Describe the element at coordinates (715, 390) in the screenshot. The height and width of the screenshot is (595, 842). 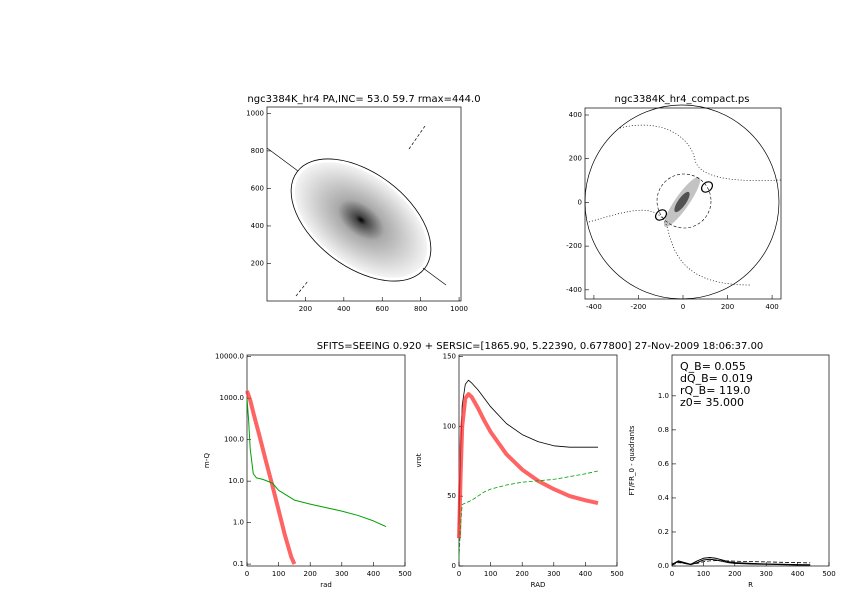
I see `annotation: rQ_B= 119.0` at that location.